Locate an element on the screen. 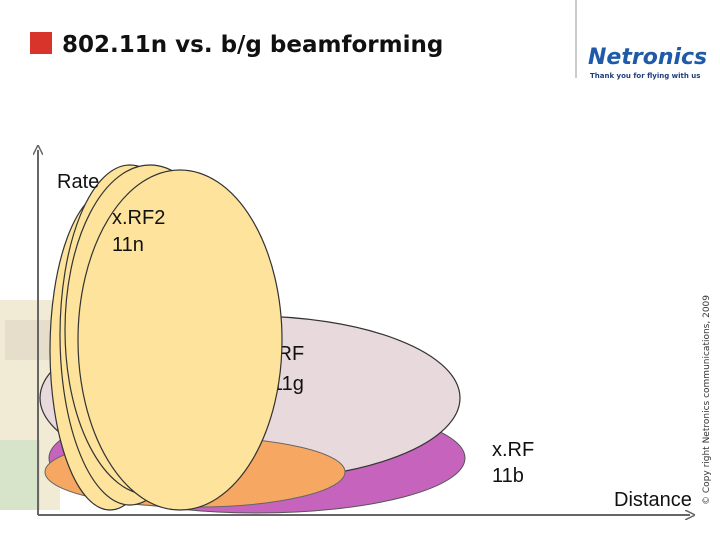 This screenshot has width=720, height=540. title-bullet is located at coordinates (41, 43).